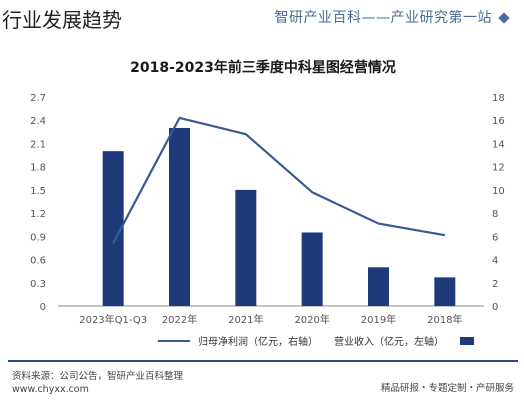 Image resolution: width=524 pixels, height=400 pixels. I want to click on left-tick-label: 0.3, so click(38, 284).